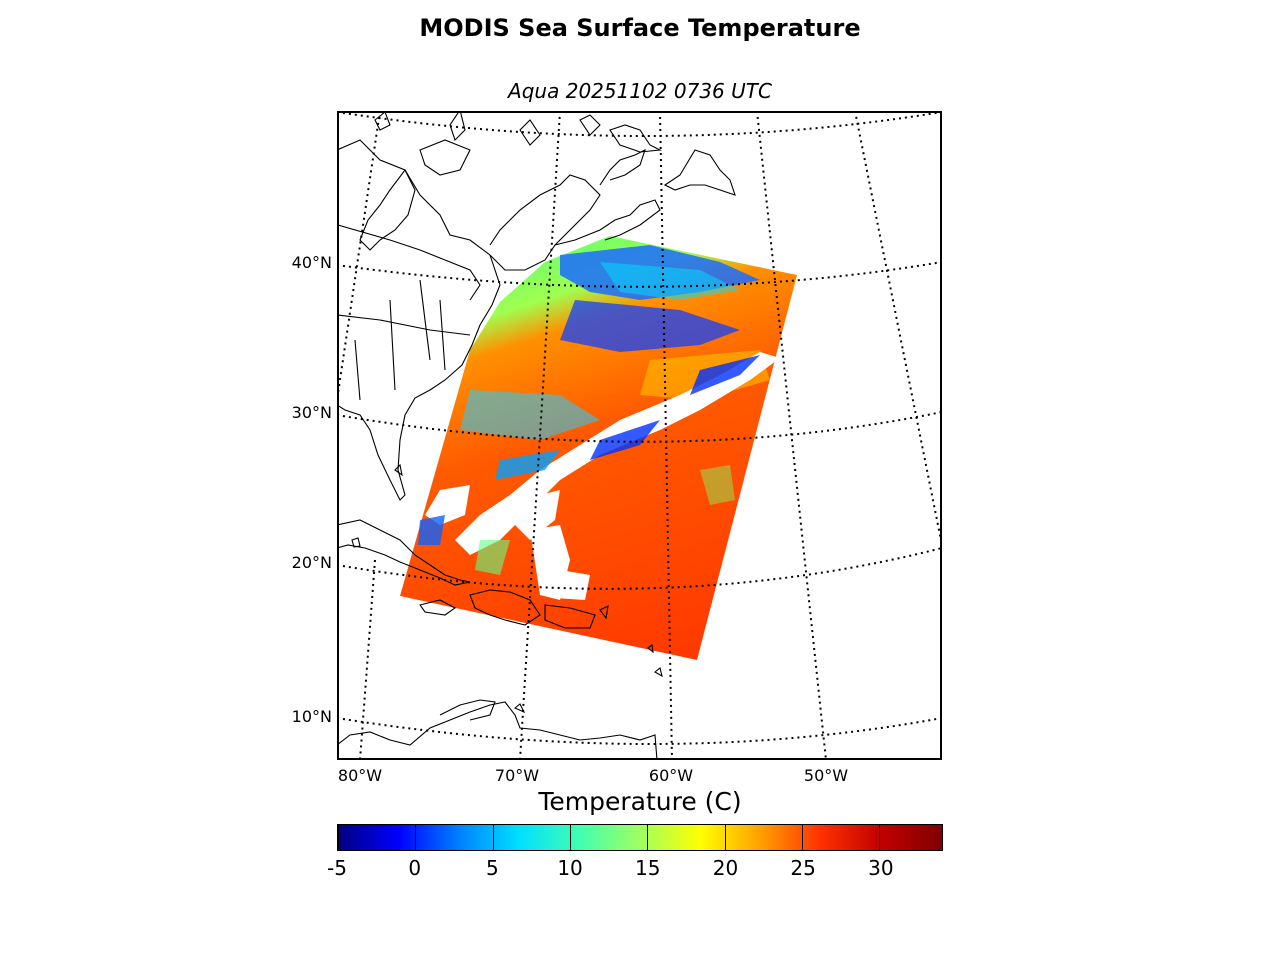  Describe the element at coordinates (648, 868) in the screenshot. I see `colorbar-tick-label: 15` at that location.